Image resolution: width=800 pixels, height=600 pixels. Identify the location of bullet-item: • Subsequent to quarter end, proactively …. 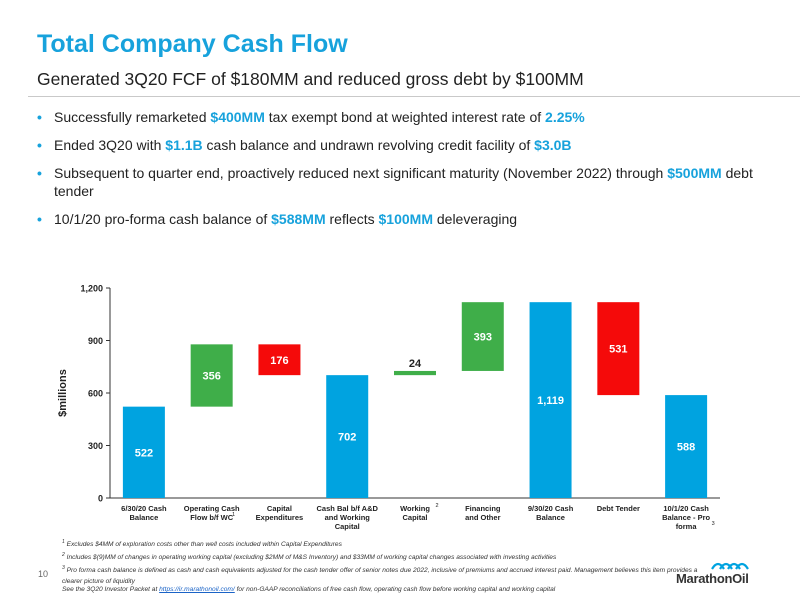
(407, 182).